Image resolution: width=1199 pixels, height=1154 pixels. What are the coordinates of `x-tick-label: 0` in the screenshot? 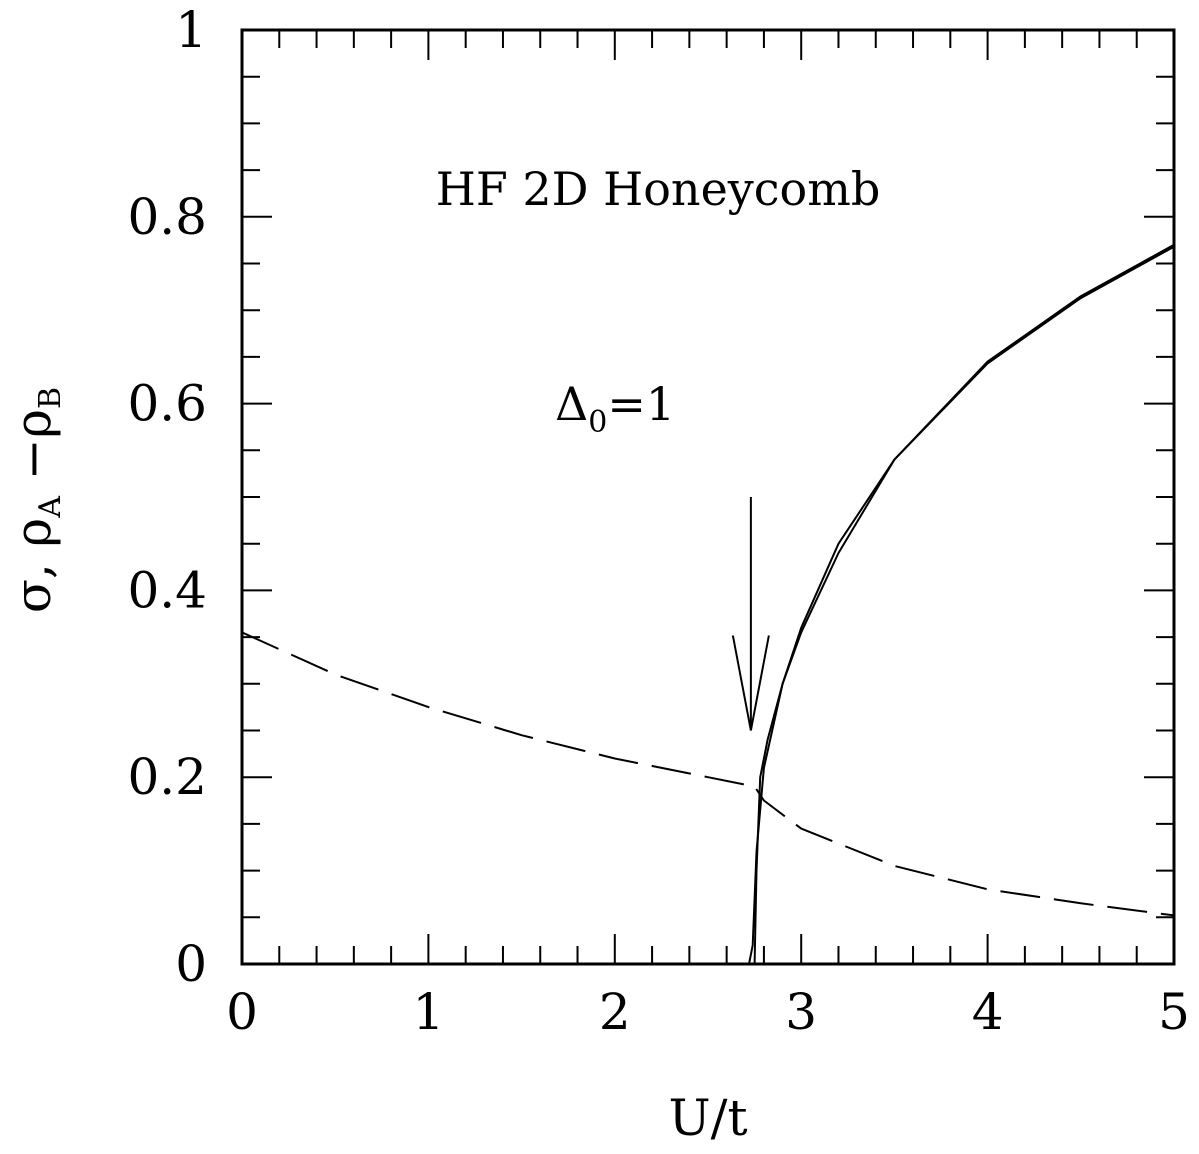 It's located at (242, 1012).